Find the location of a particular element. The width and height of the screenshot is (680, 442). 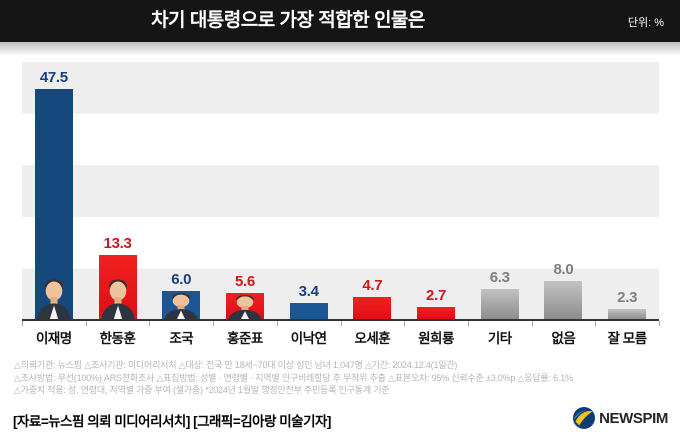

bar-value-label: 3.4 is located at coordinates (308, 291).